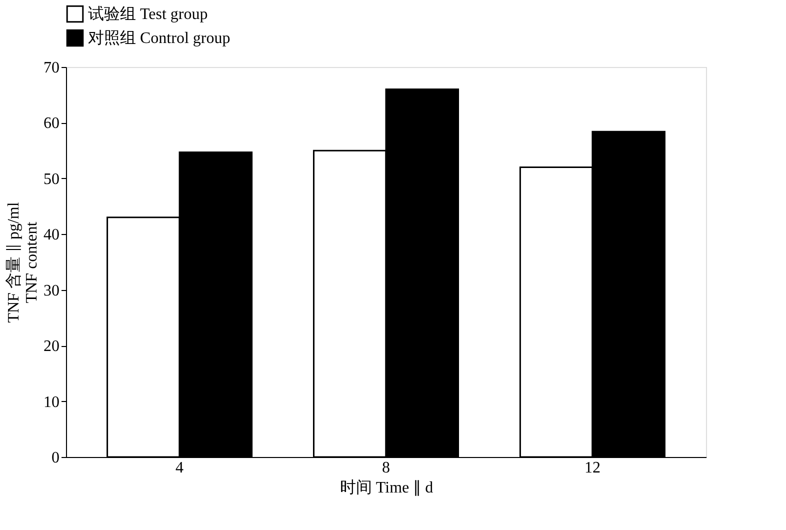 The image size is (786, 530). I want to click on y-tick-label: 70, so click(52, 68).